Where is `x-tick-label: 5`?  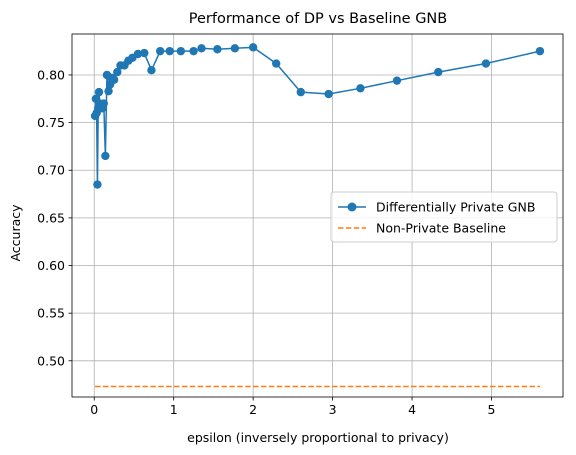 x-tick-label: 5 is located at coordinates (492, 409).